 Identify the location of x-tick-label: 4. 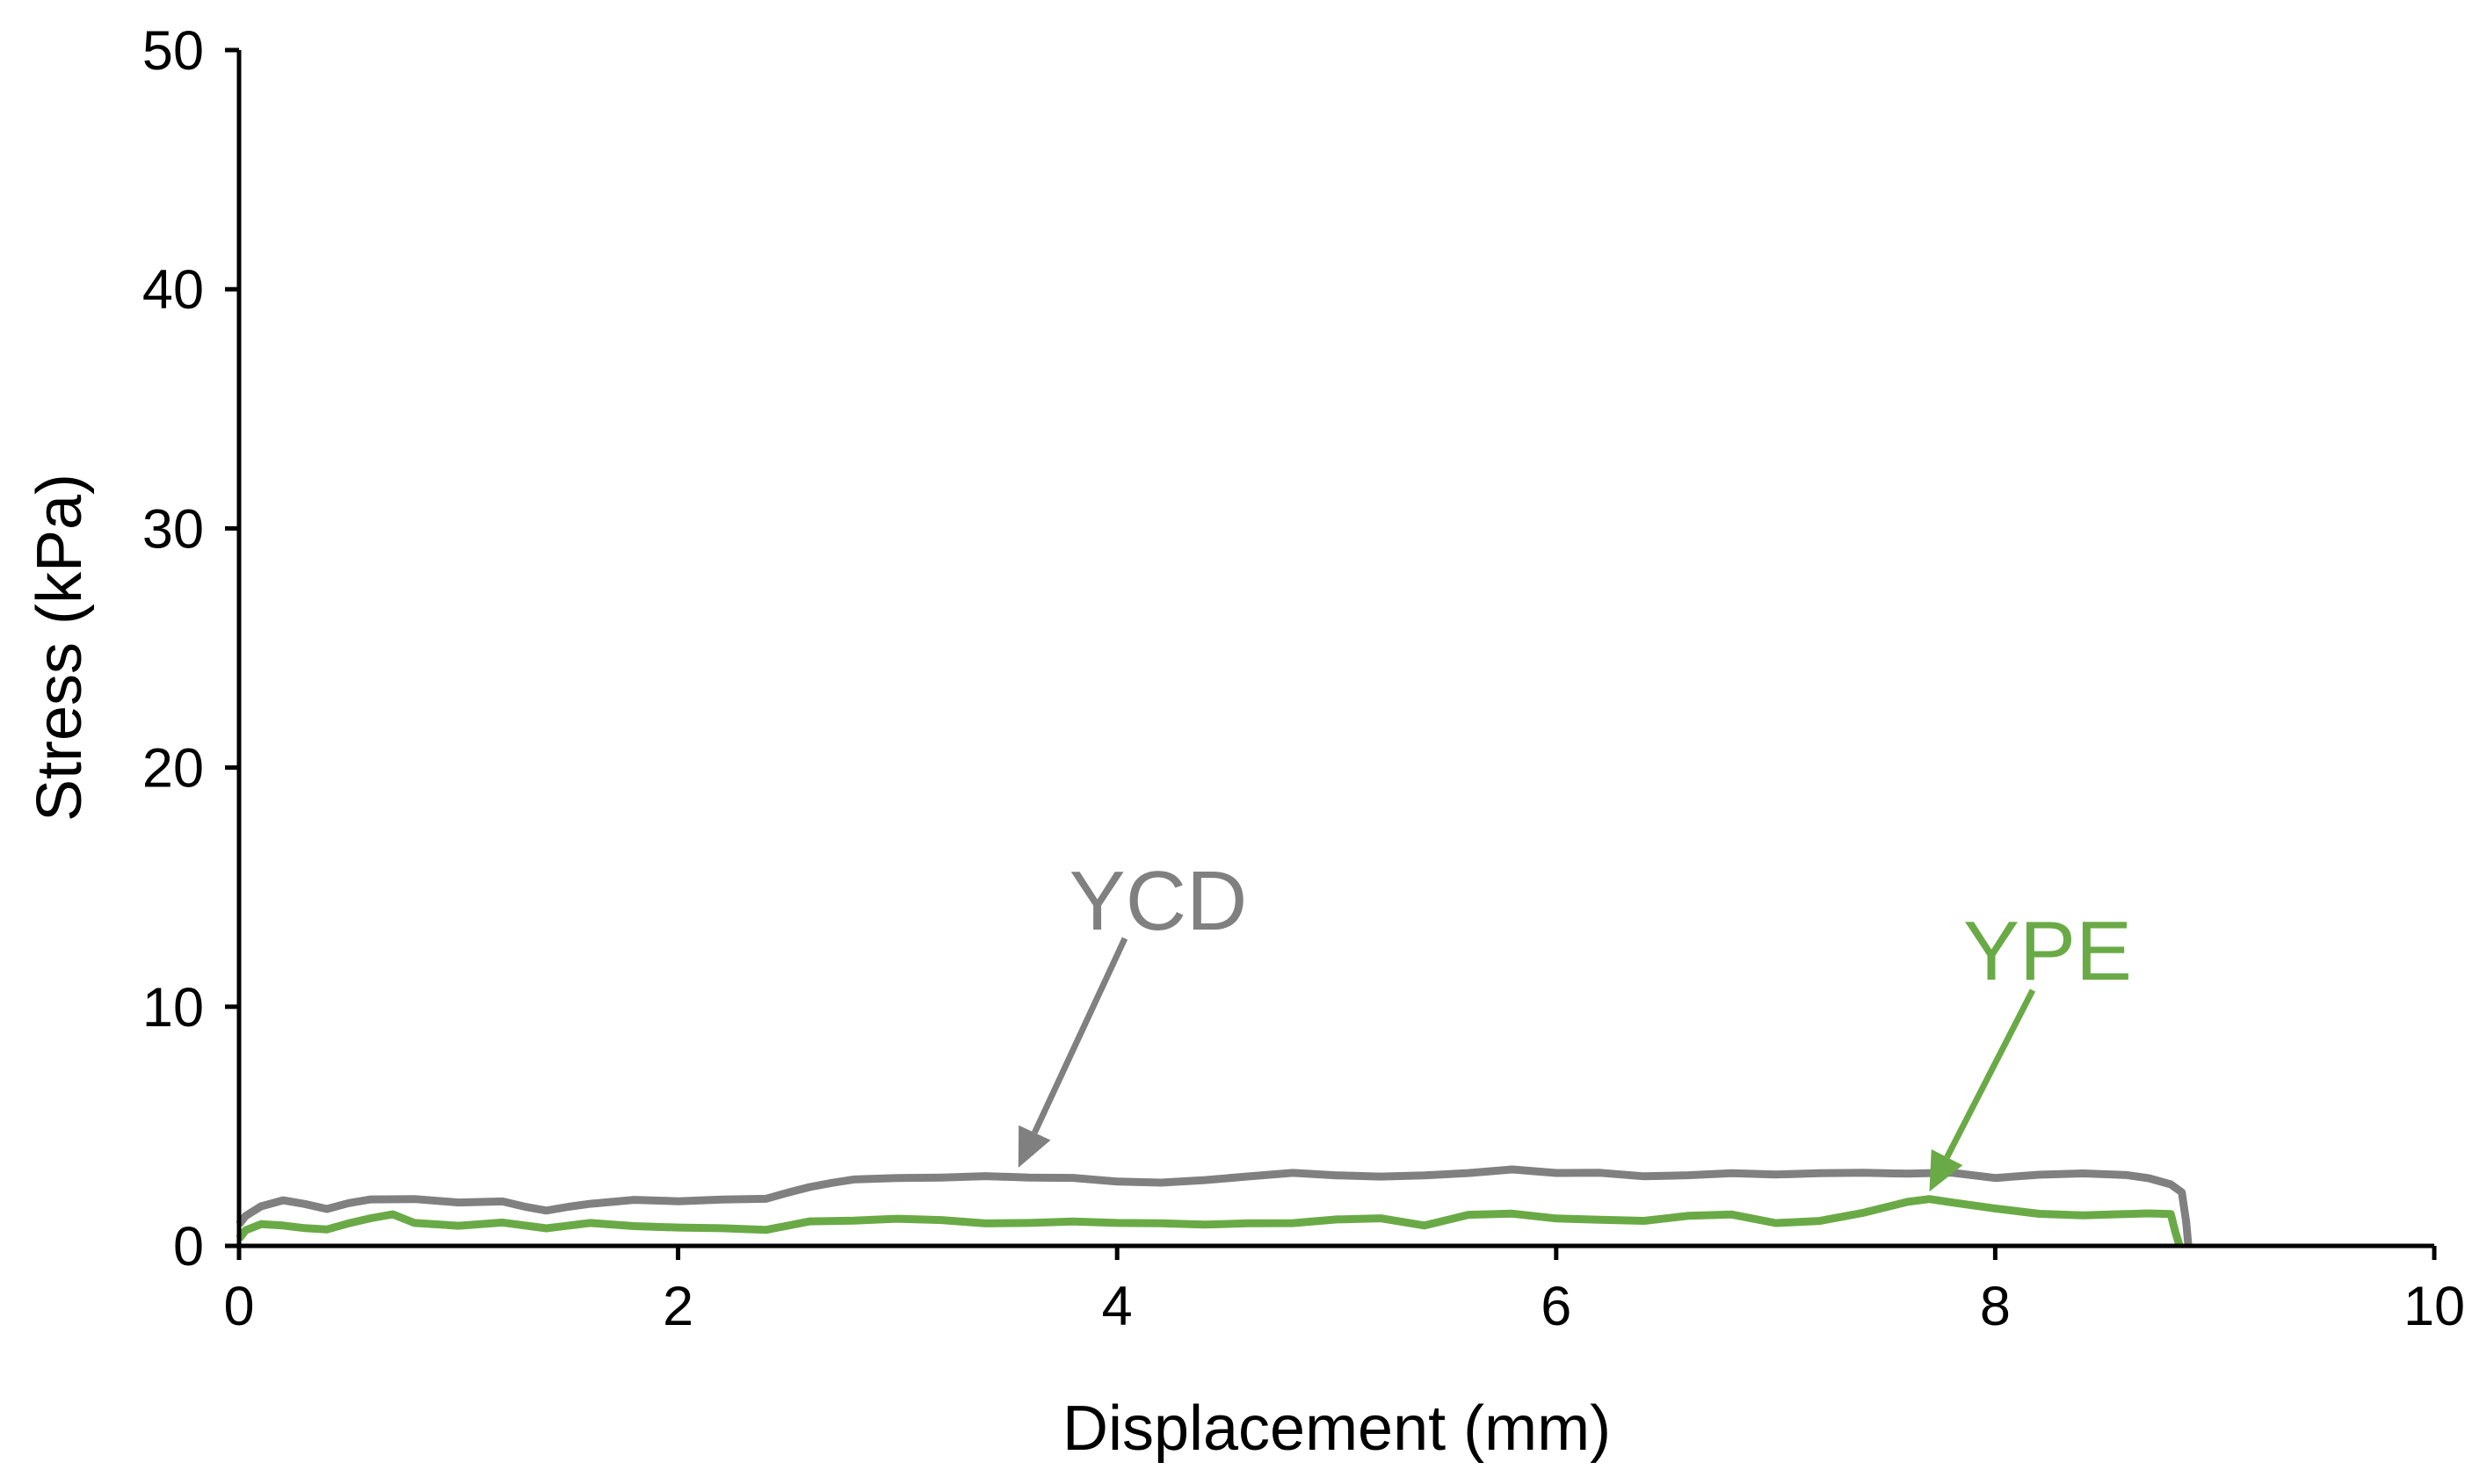
(1117, 1307).